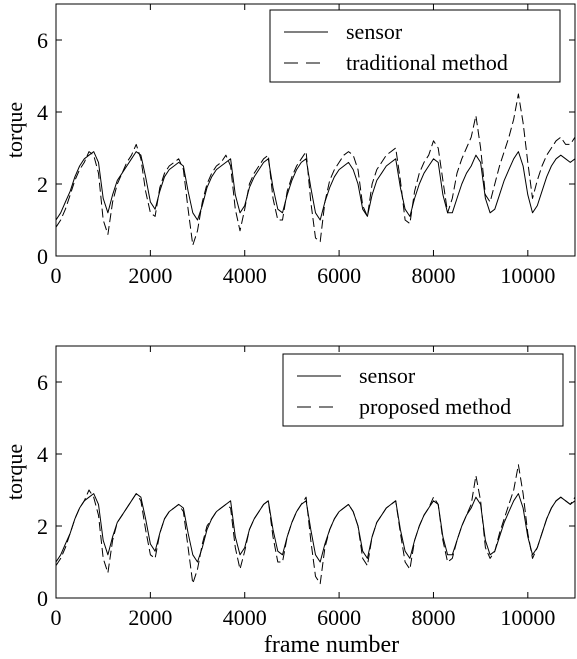 This screenshot has height=659, width=577. I want to click on legend-label-traditional-method: traditional method, so click(427, 62).